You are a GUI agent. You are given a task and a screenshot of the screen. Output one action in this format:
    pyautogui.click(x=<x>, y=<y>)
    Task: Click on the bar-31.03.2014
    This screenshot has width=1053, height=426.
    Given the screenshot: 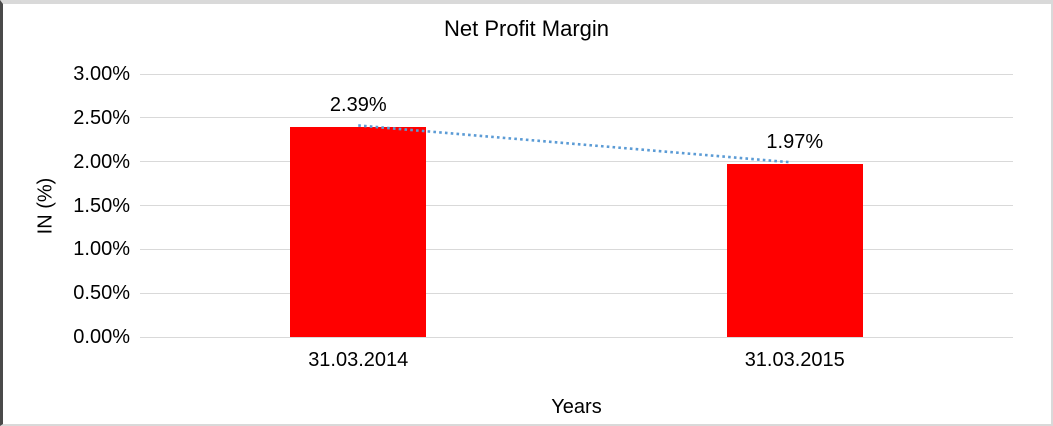 What is the action you would take?
    pyautogui.click(x=358, y=232)
    